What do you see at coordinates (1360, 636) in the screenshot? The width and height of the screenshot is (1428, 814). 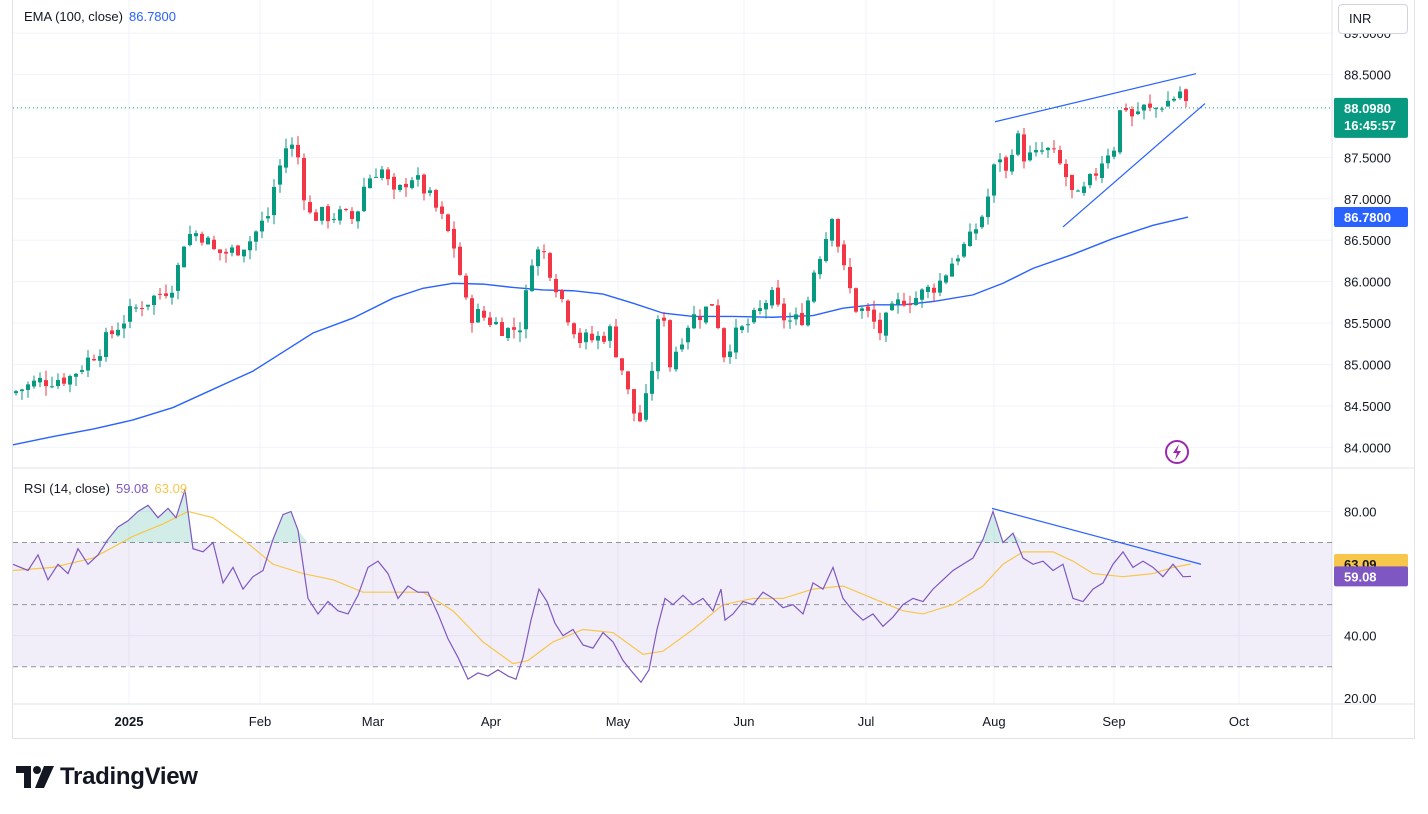 I see `rsi-tick-label: 40.00` at bounding box center [1360, 636].